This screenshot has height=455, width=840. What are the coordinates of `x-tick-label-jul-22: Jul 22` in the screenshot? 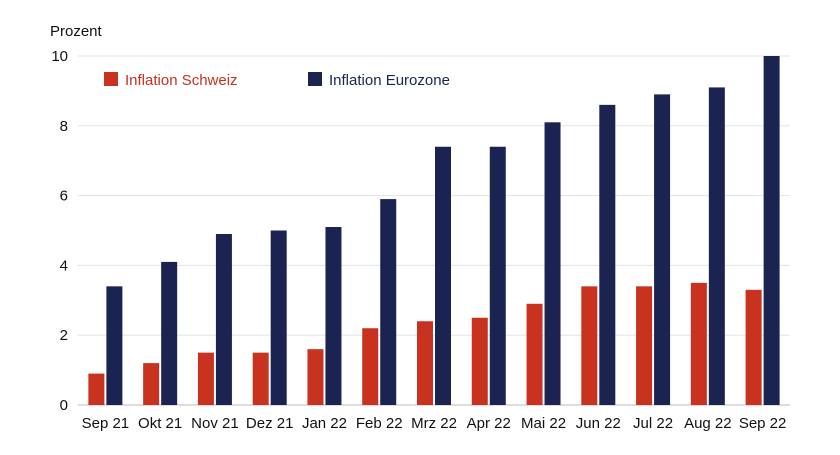 It's located at (653, 423).